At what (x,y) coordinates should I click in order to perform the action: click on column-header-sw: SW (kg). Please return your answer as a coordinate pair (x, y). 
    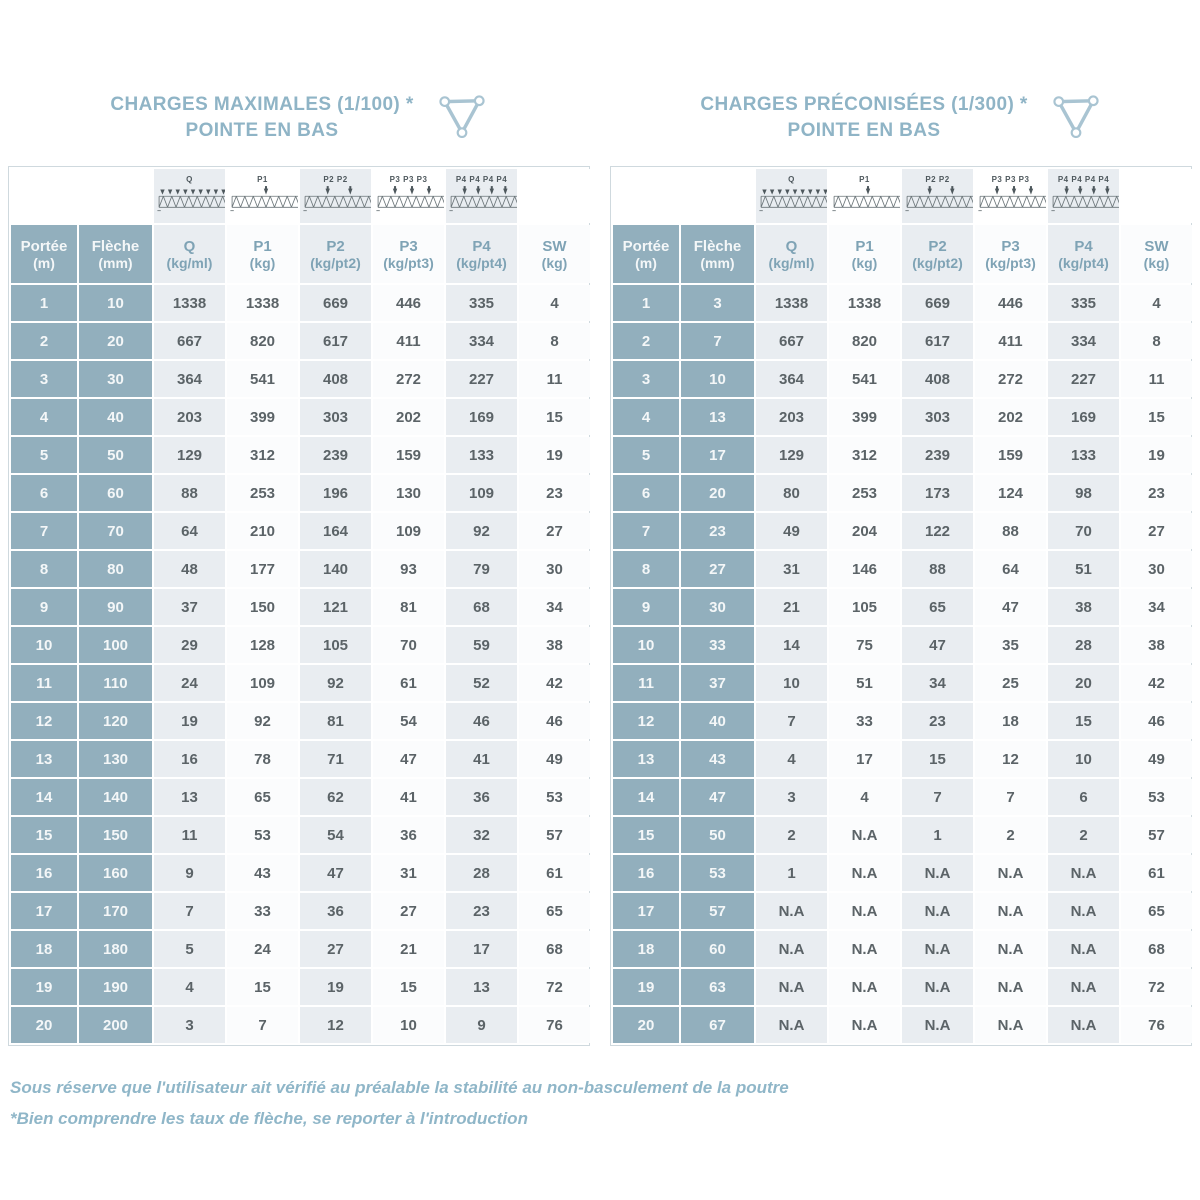
    Looking at the image, I should click on (554, 254).